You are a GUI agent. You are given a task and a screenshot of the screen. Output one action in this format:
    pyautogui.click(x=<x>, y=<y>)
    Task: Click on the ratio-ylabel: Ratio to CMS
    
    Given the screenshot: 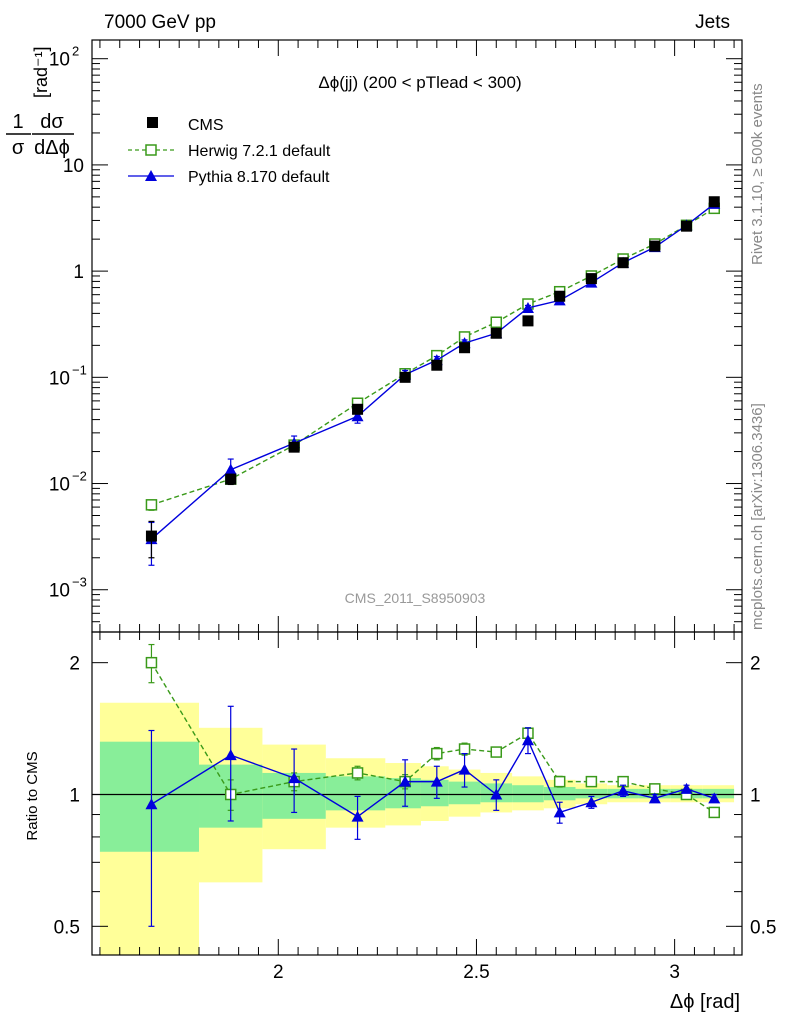 What is the action you would take?
    pyautogui.click(x=32, y=795)
    